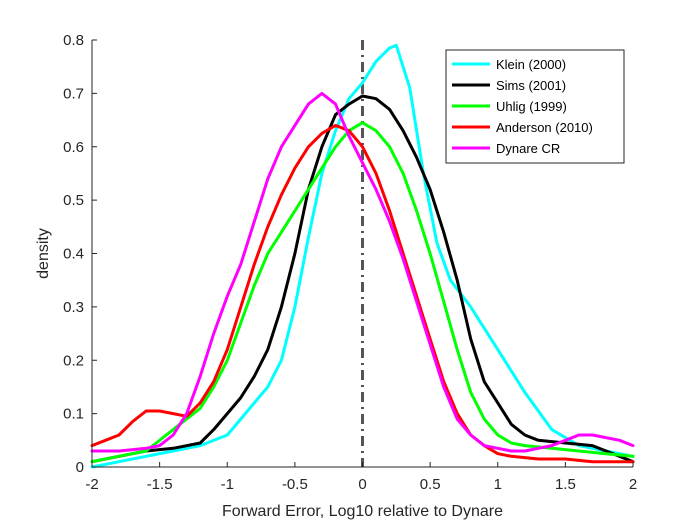  What do you see at coordinates (498, 484) in the screenshot?
I see `x-tick-label: 1` at bounding box center [498, 484].